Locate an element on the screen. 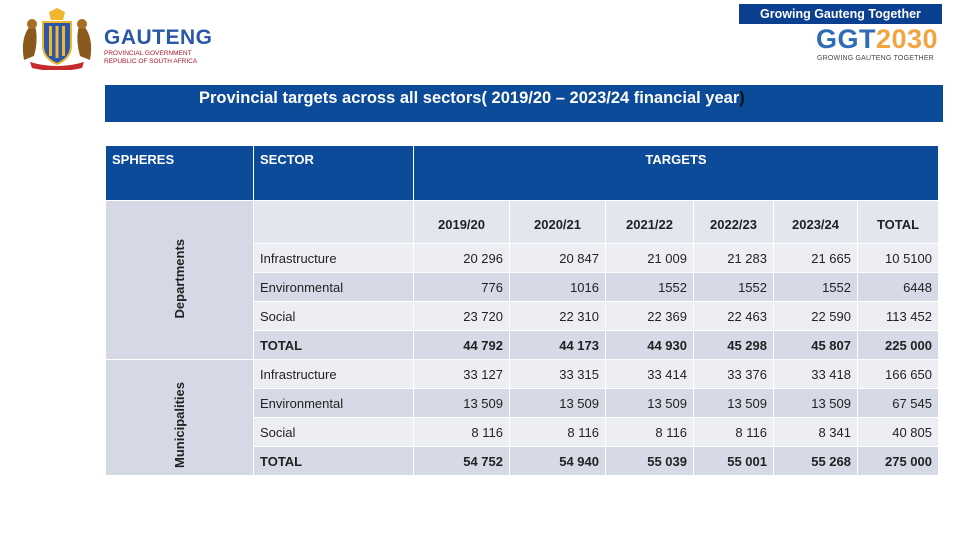  ggt-logo-letters: GGT is located at coordinates (846, 39).